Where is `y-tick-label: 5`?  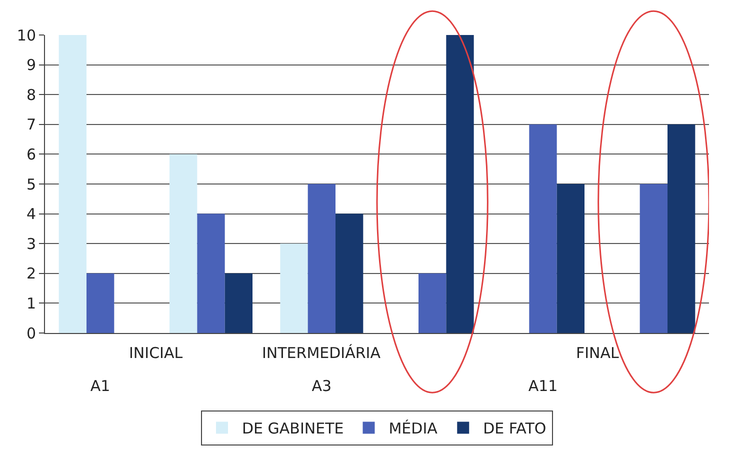 y-tick-label: 5 is located at coordinates (31, 184).